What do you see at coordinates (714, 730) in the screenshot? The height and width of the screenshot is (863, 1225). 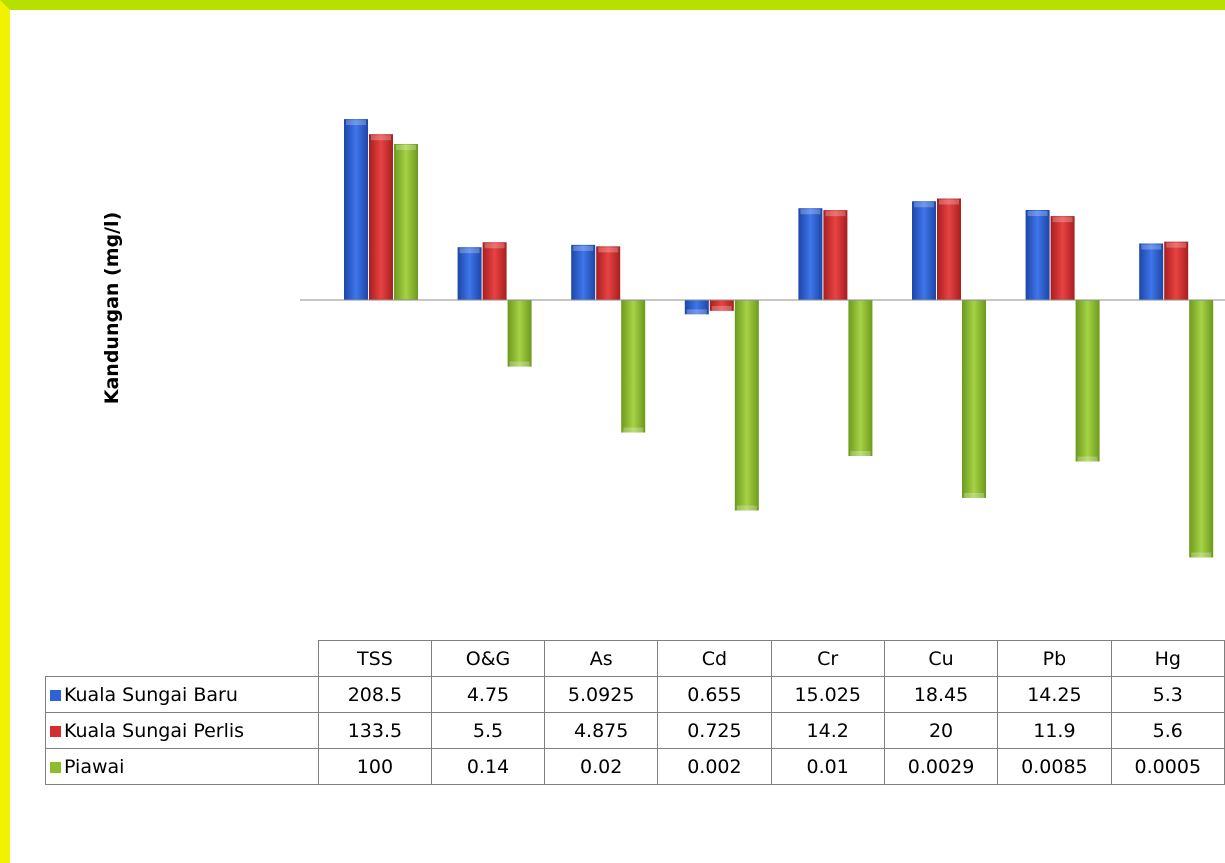 I see `table-cell: 0.725` at bounding box center [714, 730].